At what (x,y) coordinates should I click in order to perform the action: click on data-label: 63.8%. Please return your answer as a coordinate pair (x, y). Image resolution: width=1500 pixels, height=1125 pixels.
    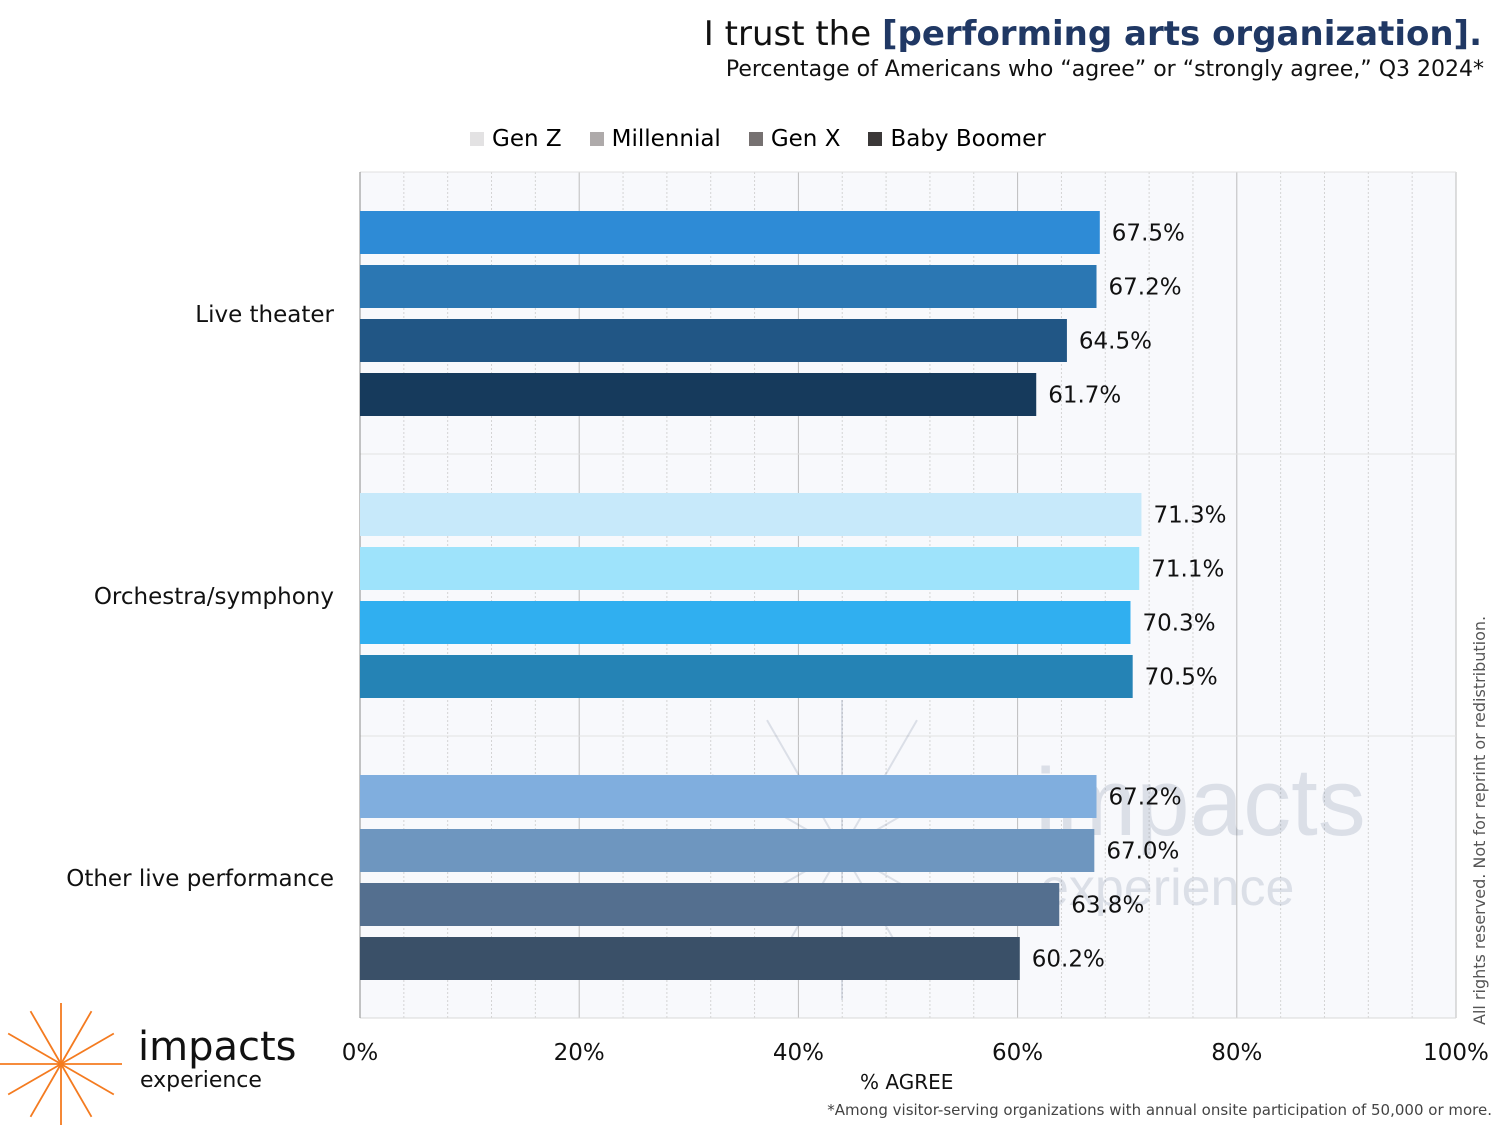
    Looking at the image, I should click on (1107, 906).